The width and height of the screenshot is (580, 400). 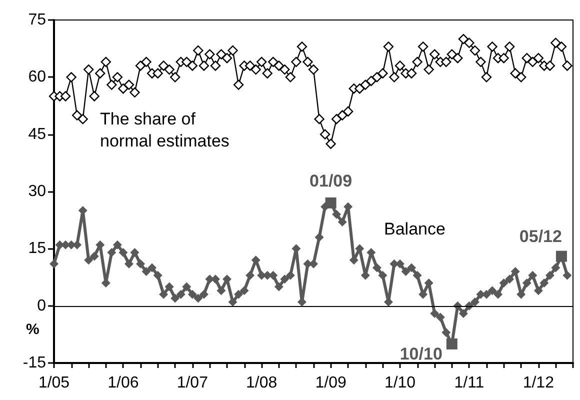 I want to click on x-tick-label: 1/10, so click(x=400, y=383).